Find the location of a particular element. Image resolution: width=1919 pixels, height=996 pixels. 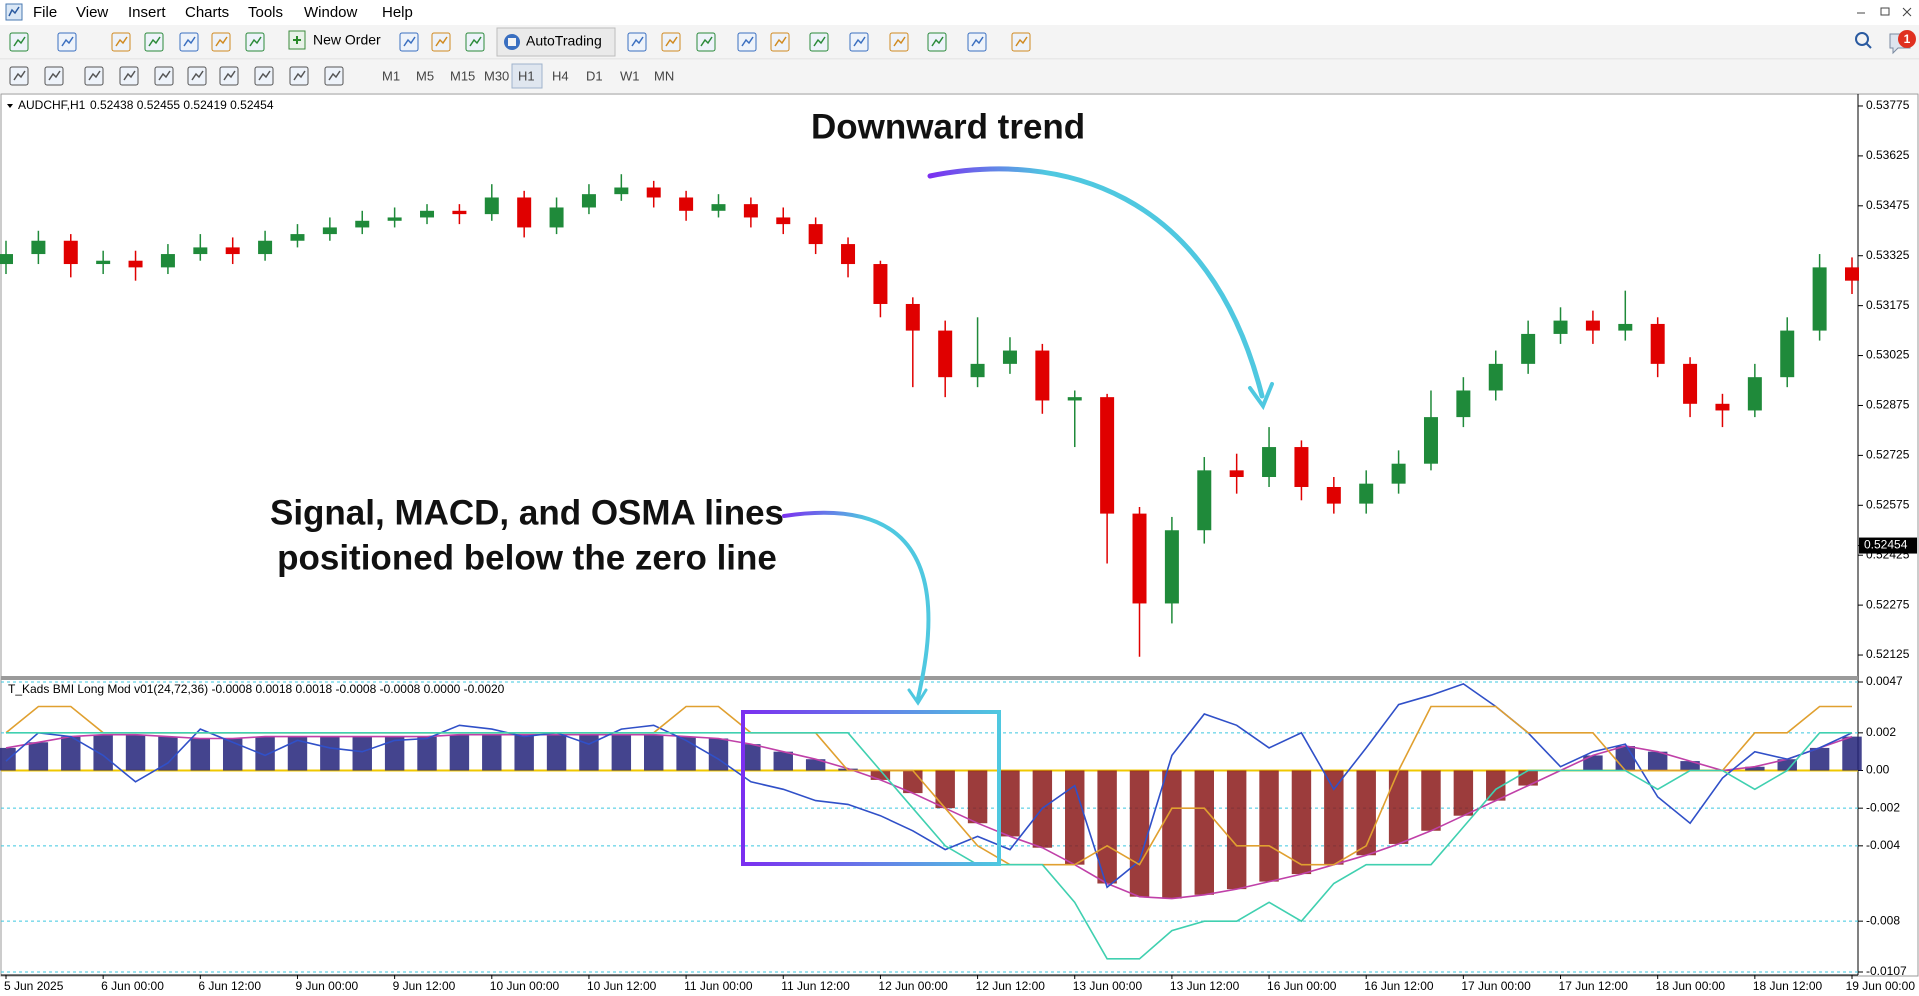

y-tick-label: 0.53325 is located at coordinates (1888, 255).